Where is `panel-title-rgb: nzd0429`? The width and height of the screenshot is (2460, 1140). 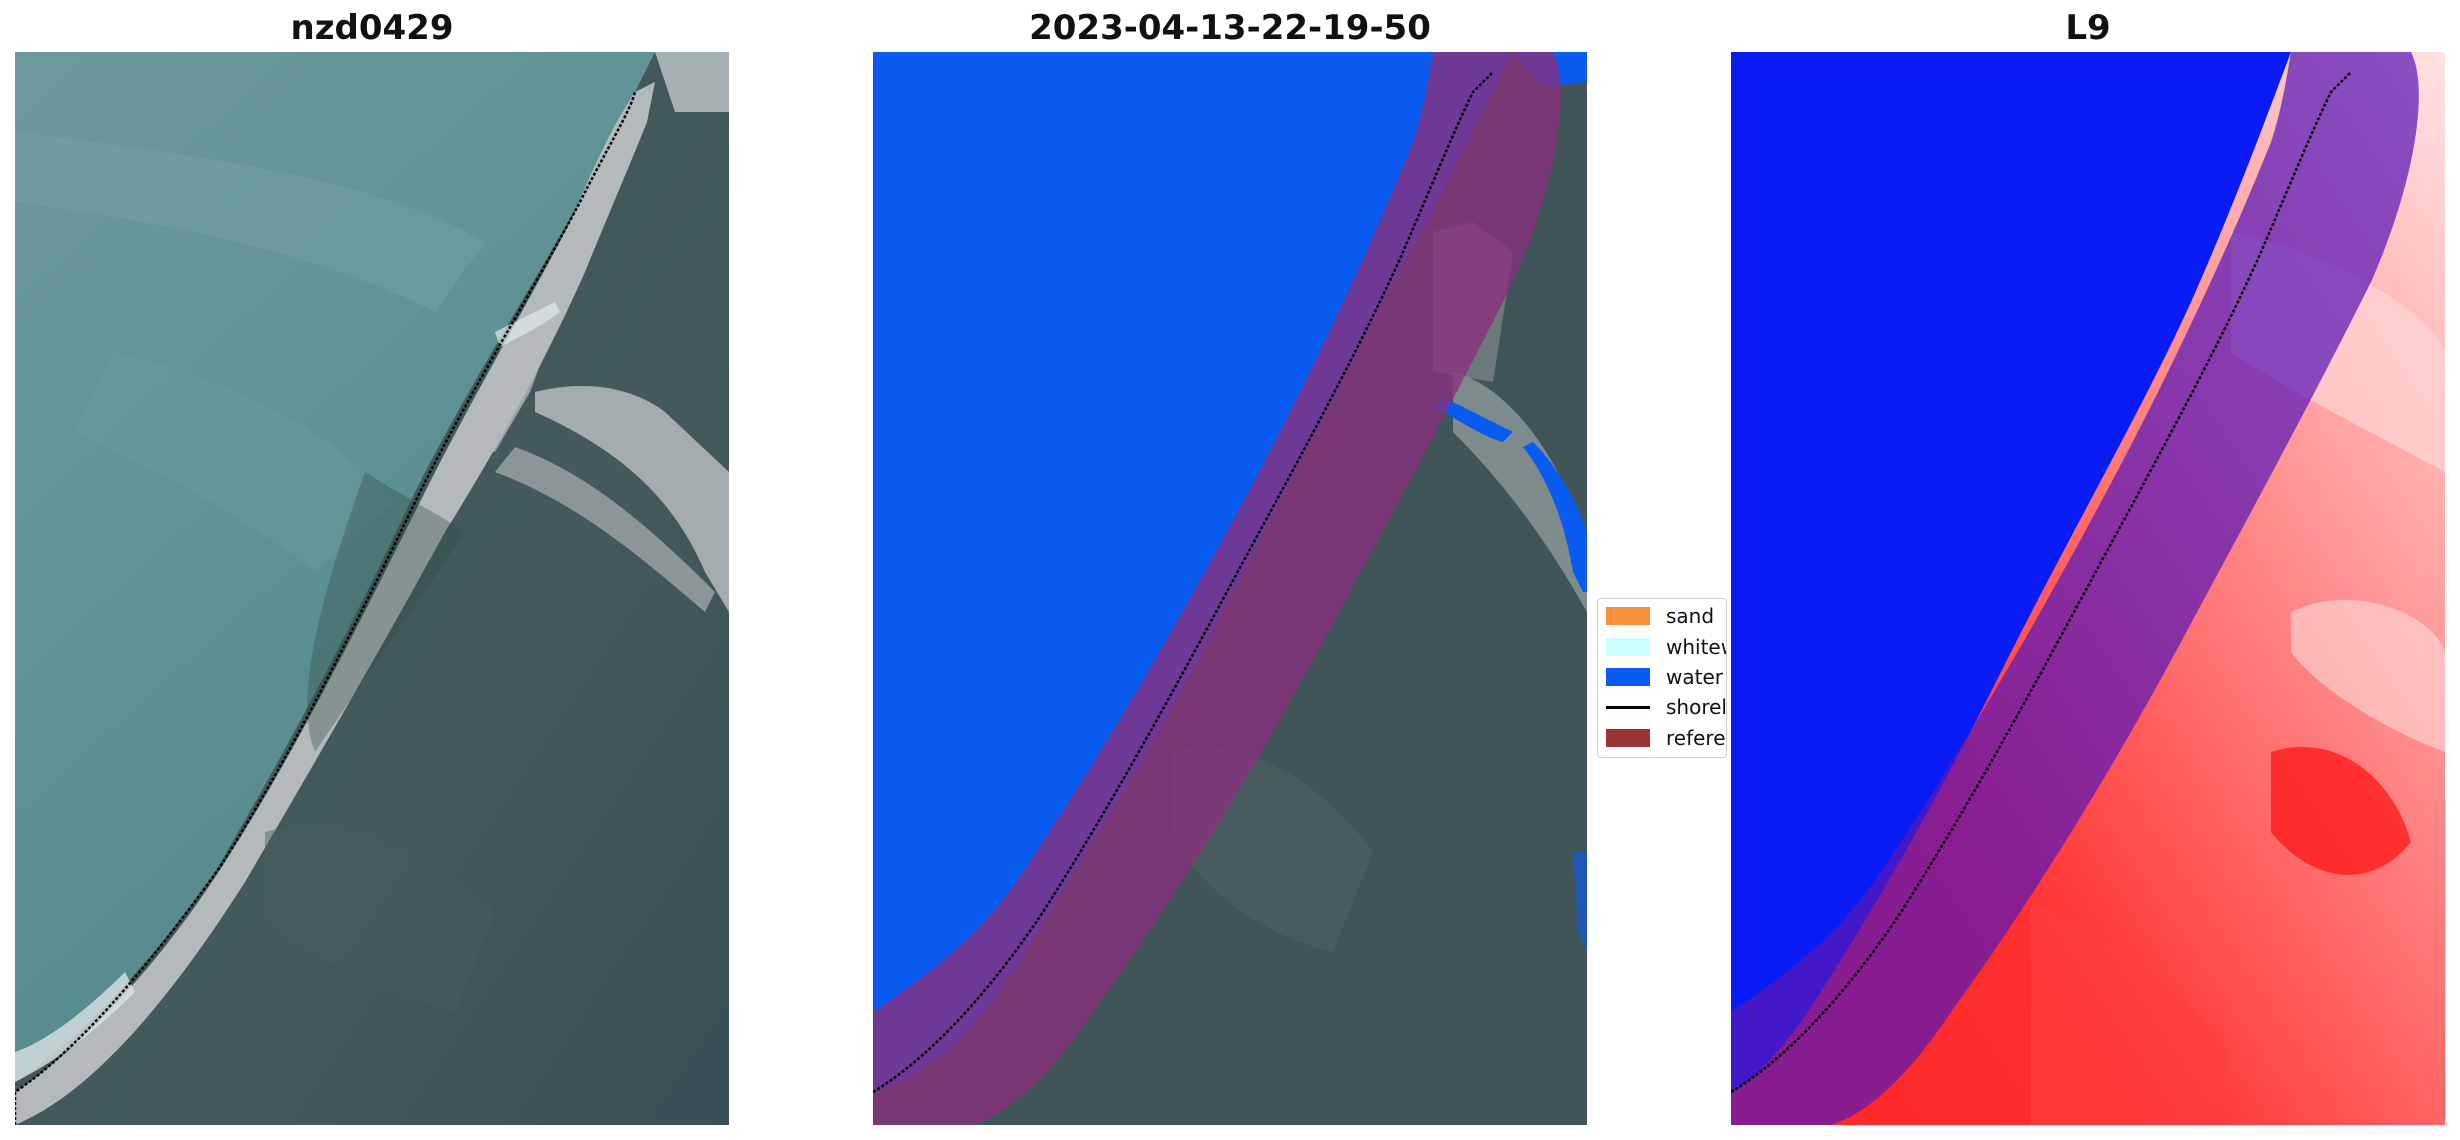
panel-title-rgb: nzd0429 is located at coordinates (372, 28).